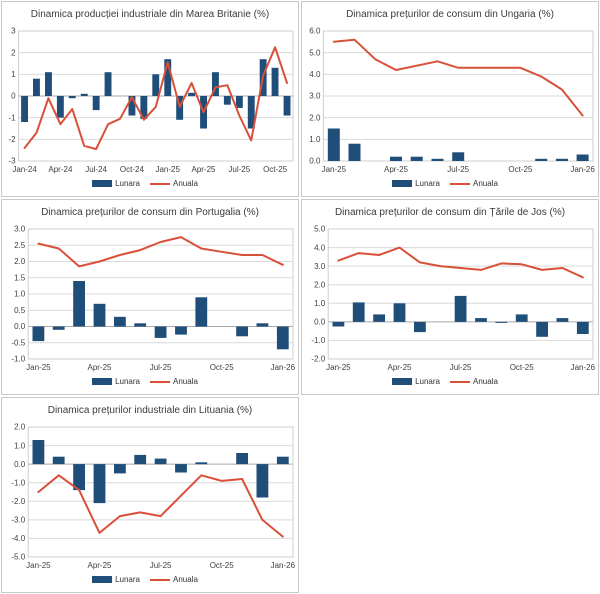  I want to click on svg-text: Jan-24, so click(24, 169).